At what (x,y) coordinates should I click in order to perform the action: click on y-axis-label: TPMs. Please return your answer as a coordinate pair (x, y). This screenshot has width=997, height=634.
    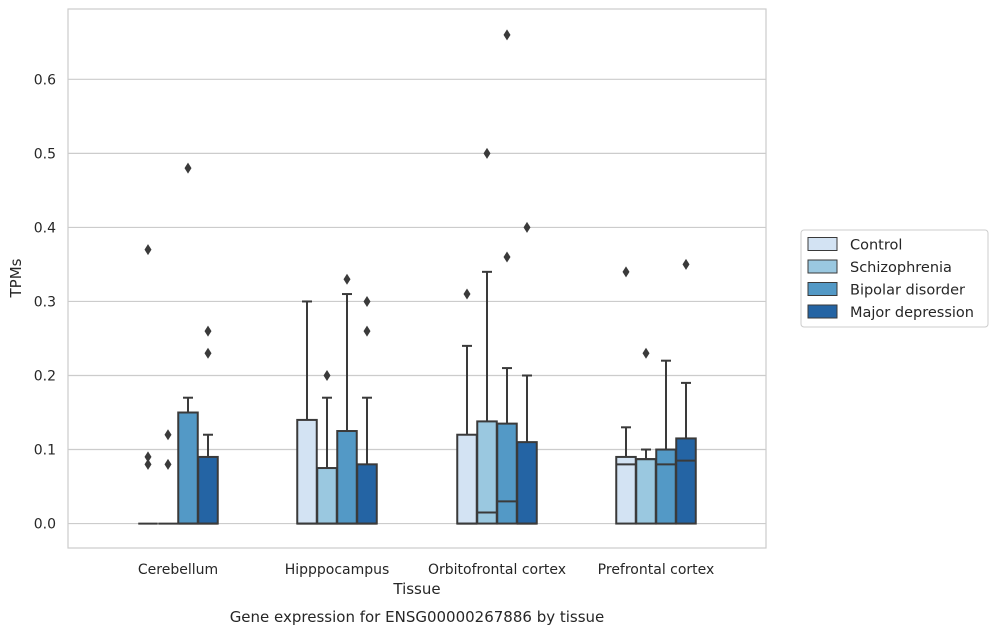
    Looking at the image, I should click on (16, 278).